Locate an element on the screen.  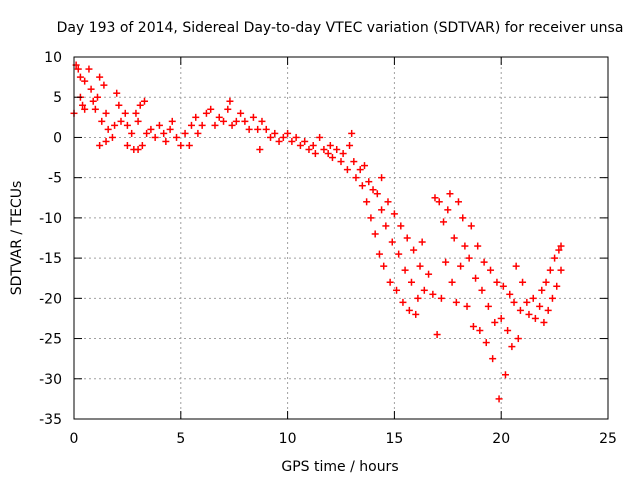
y-tick-label: -15 is located at coordinates (50, 259).